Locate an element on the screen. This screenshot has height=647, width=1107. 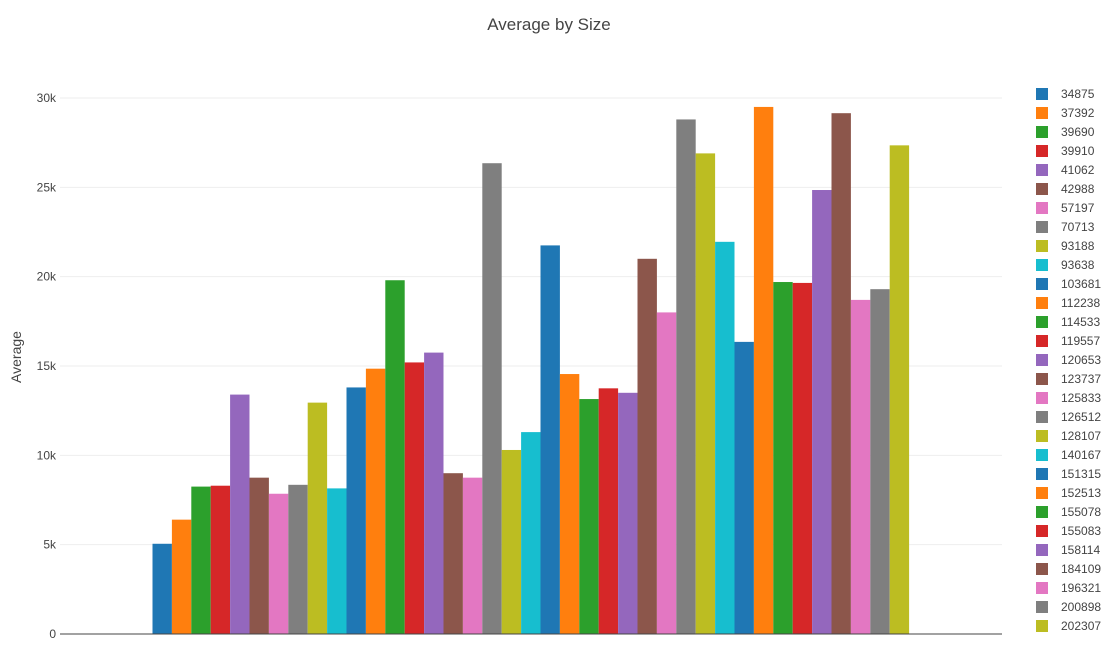
legend-item: 151315 is located at coordinates (1068, 474).